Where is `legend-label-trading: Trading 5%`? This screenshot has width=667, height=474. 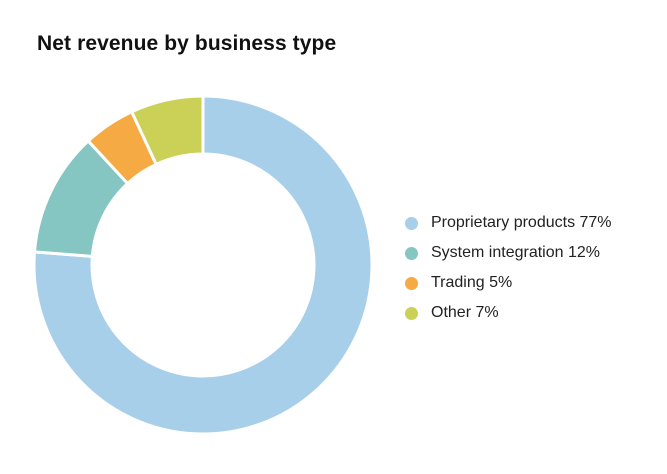
legend-label-trading: Trading 5% is located at coordinates (472, 282).